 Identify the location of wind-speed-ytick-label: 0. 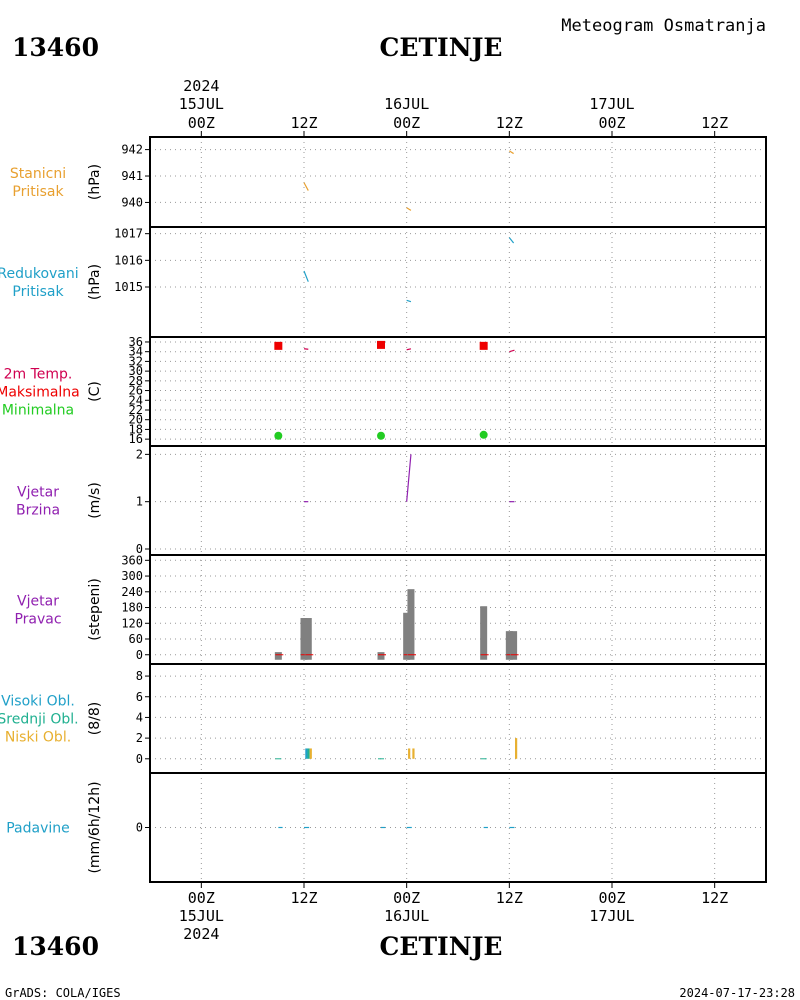
(139, 549).